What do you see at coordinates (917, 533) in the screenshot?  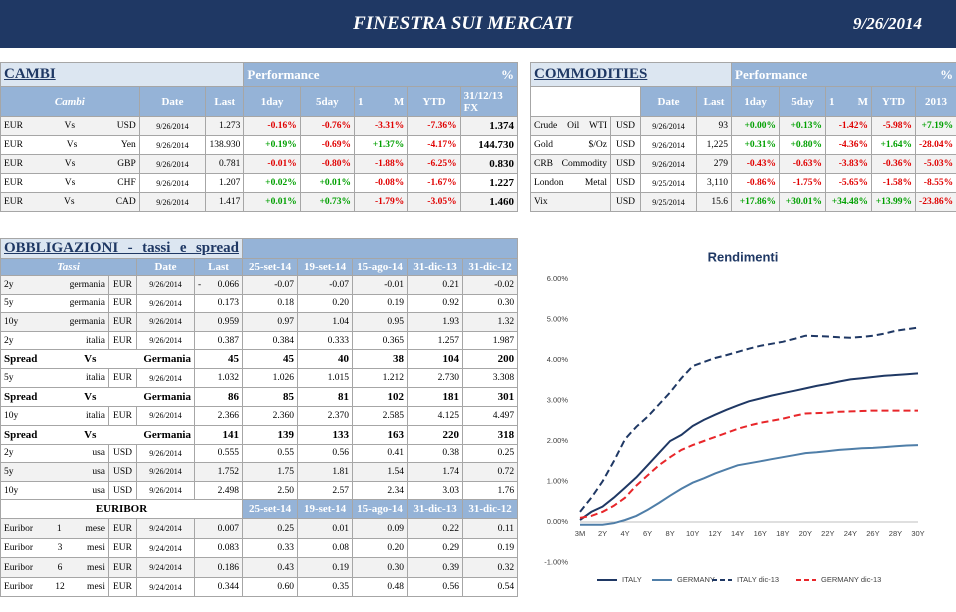 I see `x-tick-label: 30Y` at bounding box center [917, 533].